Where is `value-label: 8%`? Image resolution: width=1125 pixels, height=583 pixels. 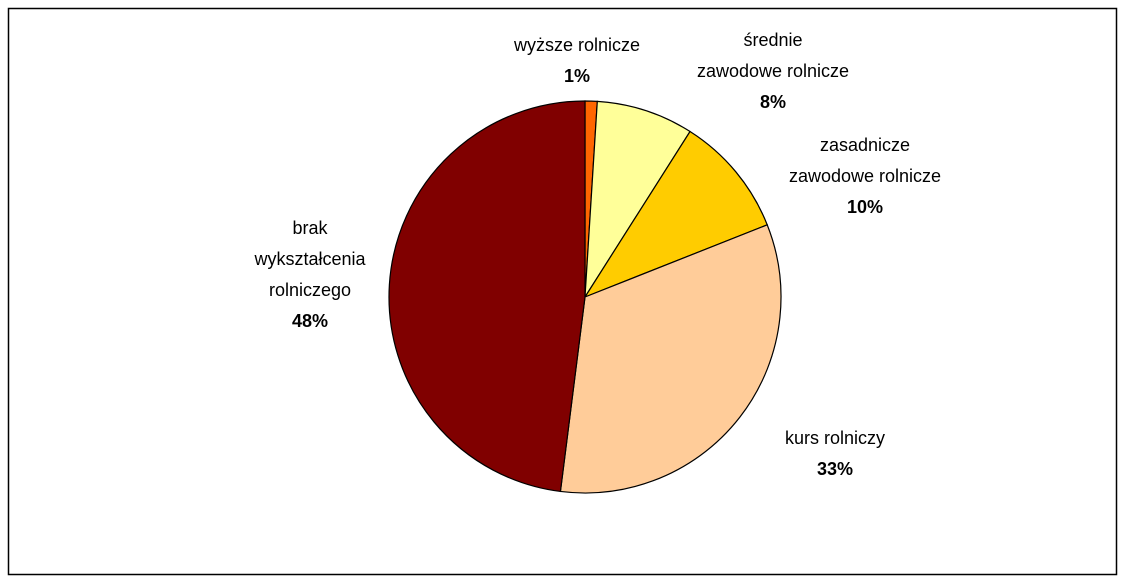
value-label: 8% is located at coordinates (772, 102).